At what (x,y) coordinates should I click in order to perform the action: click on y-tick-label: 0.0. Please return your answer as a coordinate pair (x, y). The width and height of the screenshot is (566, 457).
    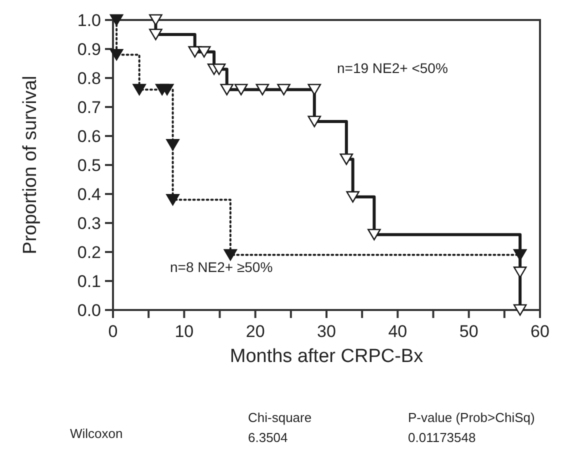
    Looking at the image, I should click on (89, 310).